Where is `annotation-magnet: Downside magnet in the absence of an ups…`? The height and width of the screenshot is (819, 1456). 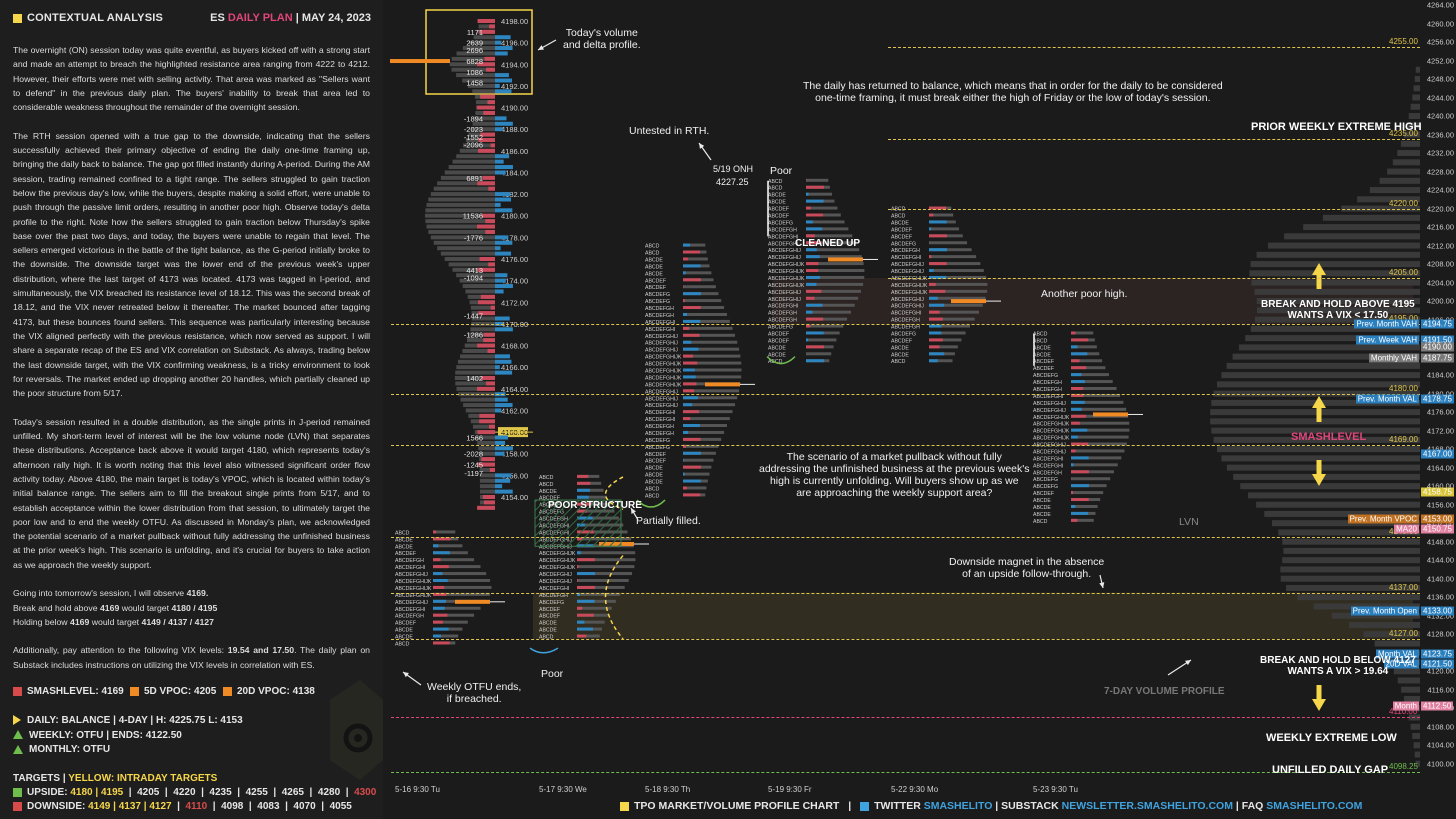
annotation-magnet: Downside magnet in the absence of an ups… is located at coordinates (1027, 568).